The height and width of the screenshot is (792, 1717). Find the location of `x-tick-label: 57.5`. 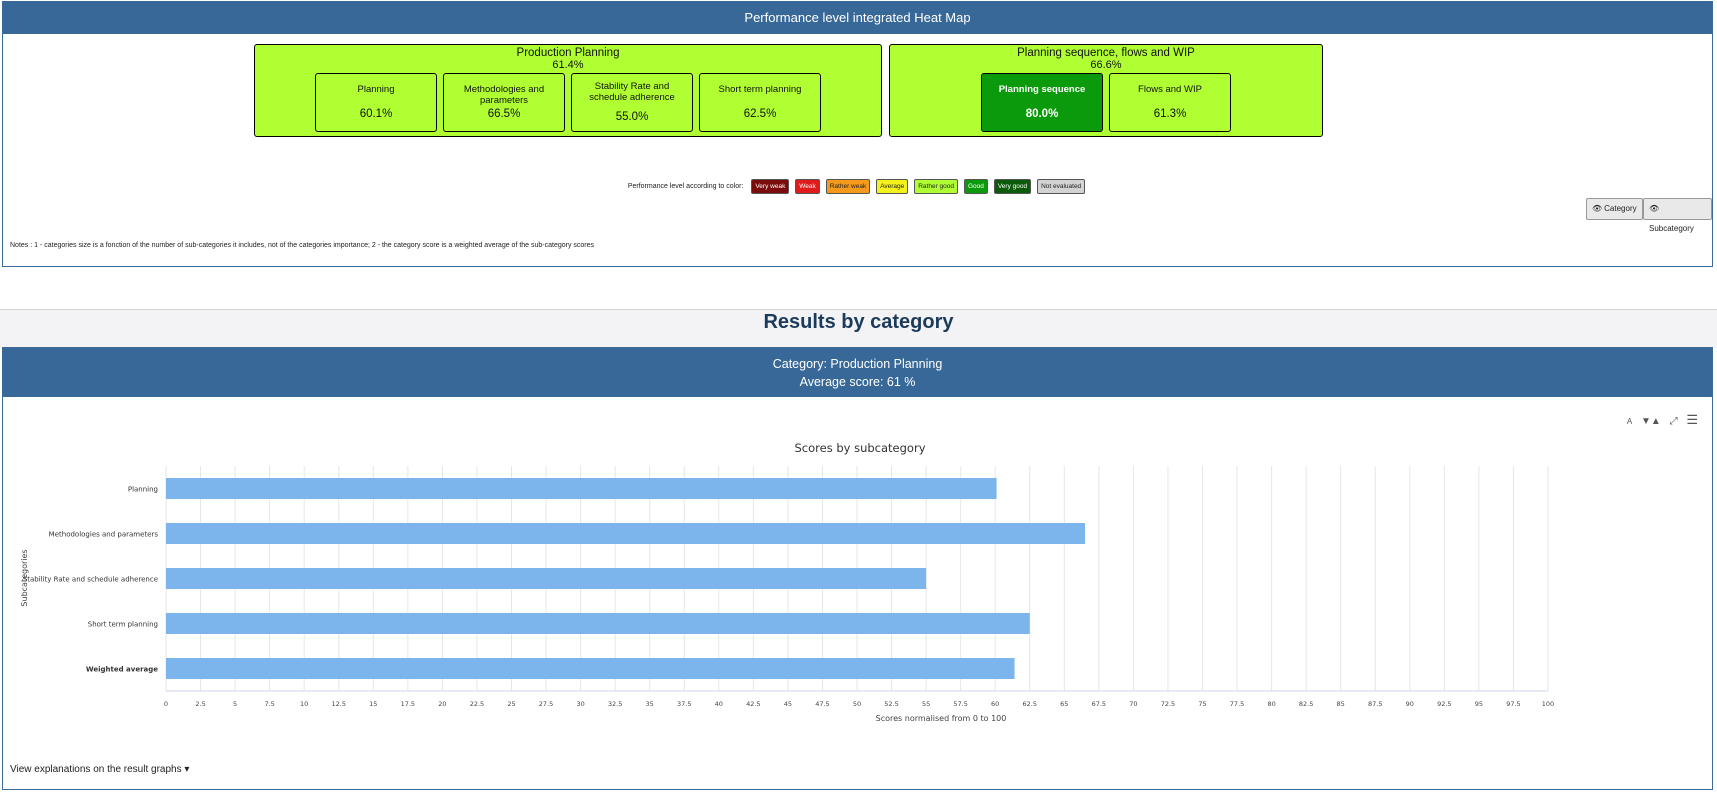

x-tick-label: 57.5 is located at coordinates (960, 704).